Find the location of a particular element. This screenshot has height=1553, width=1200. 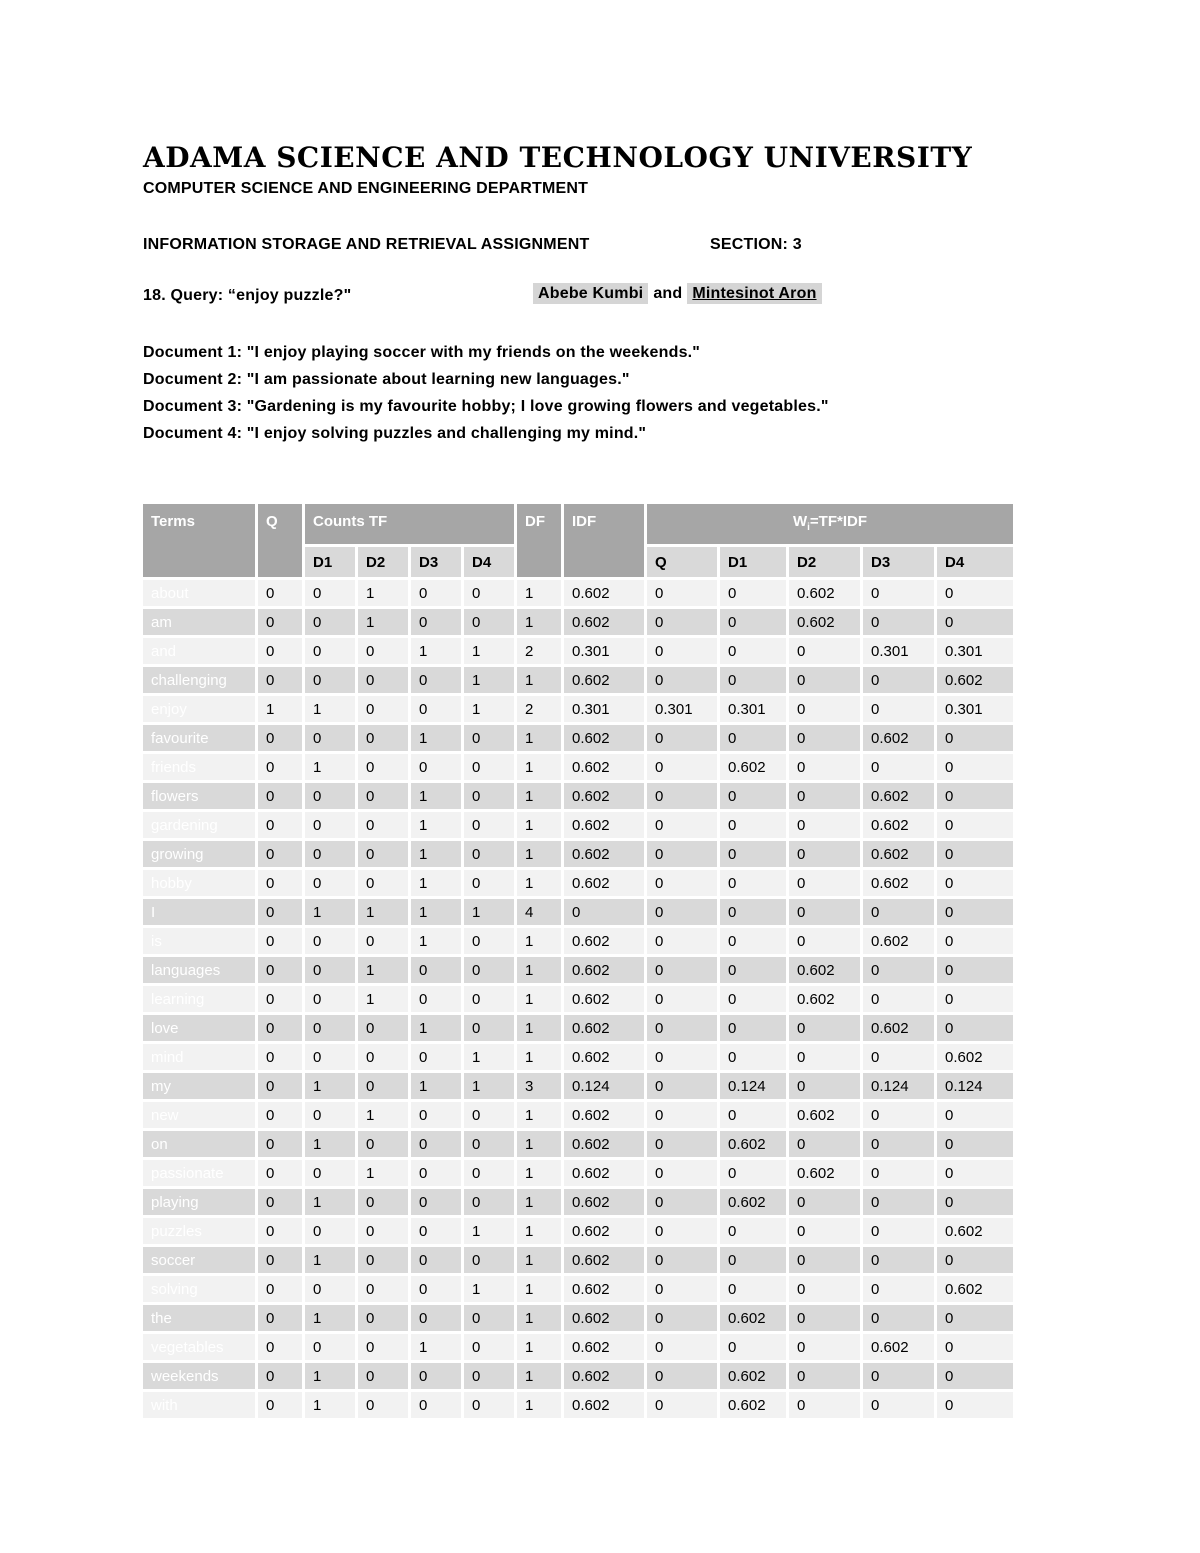

table-row: hobby 0 0 0 1 0 1 0.602 0 0 0 0.602 0 is located at coordinates (578, 883).